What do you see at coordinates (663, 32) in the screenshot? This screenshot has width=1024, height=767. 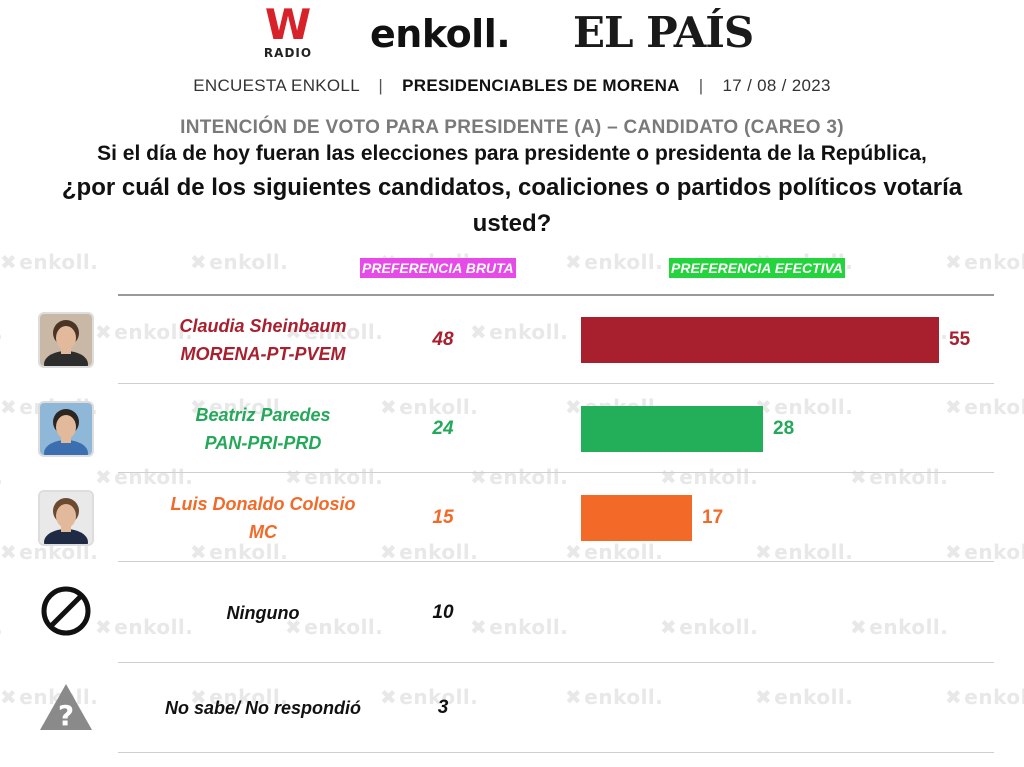 I see `el-pais-logo: EL PAÍS` at bounding box center [663, 32].